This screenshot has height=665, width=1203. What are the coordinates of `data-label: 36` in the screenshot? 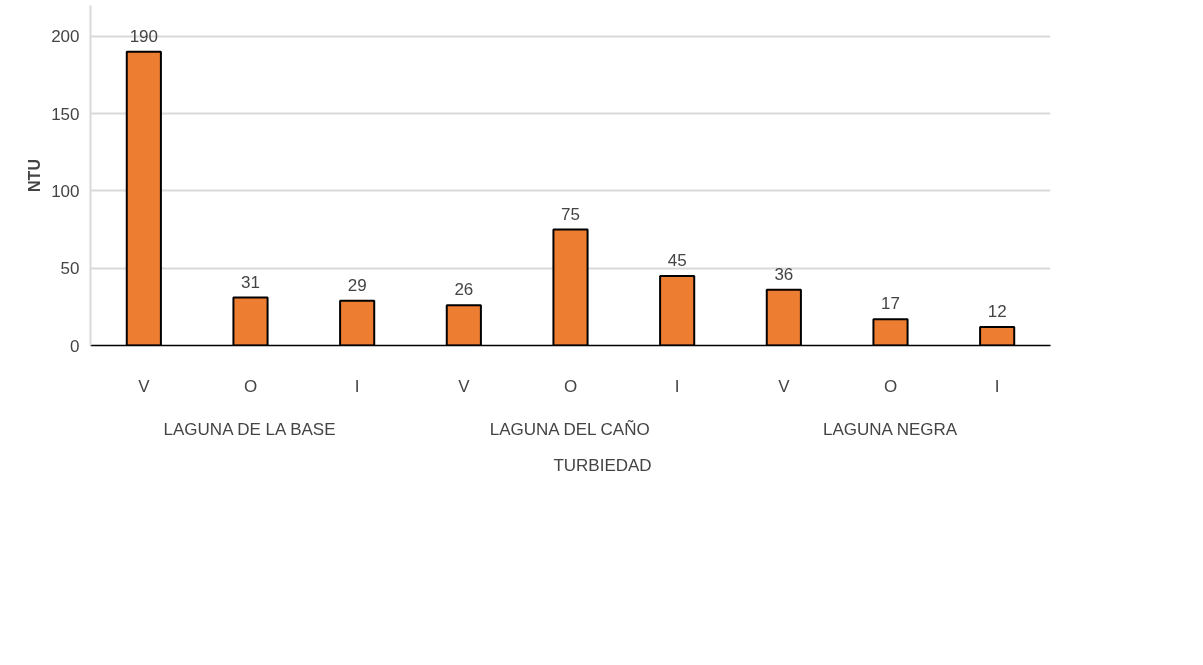 It's located at (784, 274).